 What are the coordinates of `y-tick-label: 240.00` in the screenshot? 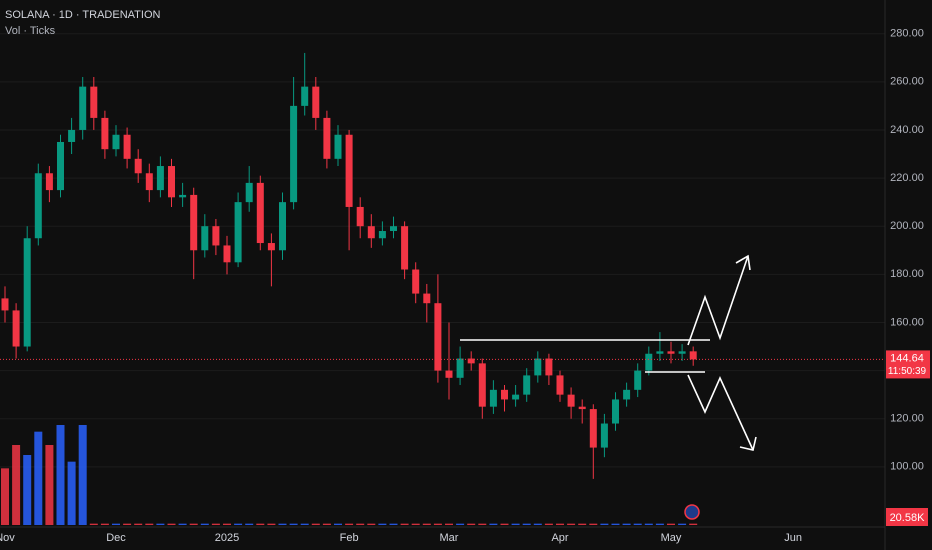 It's located at (907, 130).